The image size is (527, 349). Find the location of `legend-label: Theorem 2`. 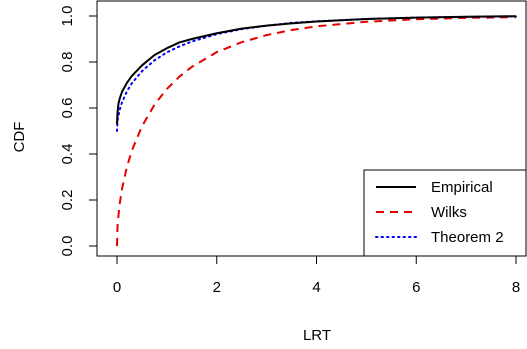

legend-label: Theorem 2 is located at coordinates (467, 237).